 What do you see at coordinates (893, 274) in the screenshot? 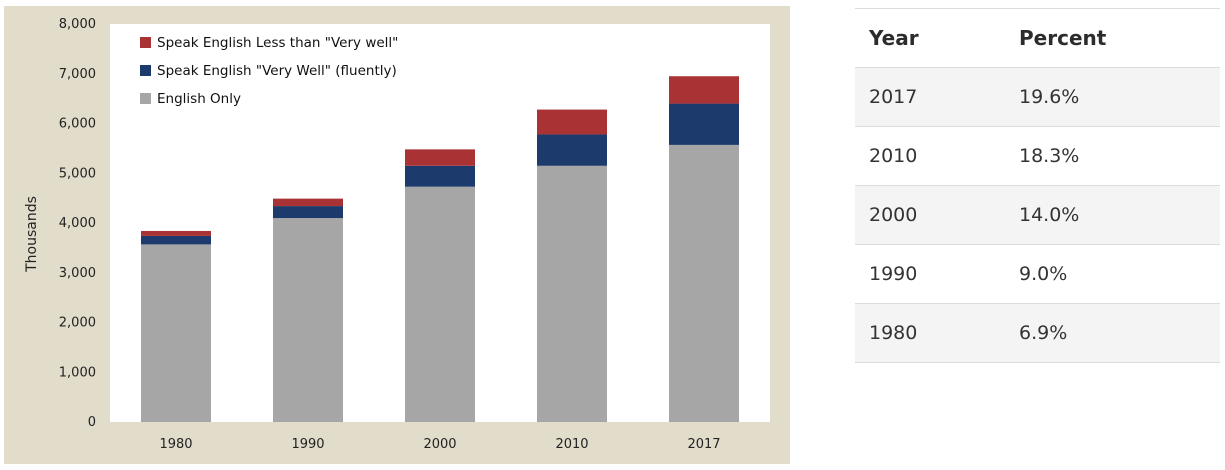
I see `year-cell: 1990` at bounding box center [893, 274].